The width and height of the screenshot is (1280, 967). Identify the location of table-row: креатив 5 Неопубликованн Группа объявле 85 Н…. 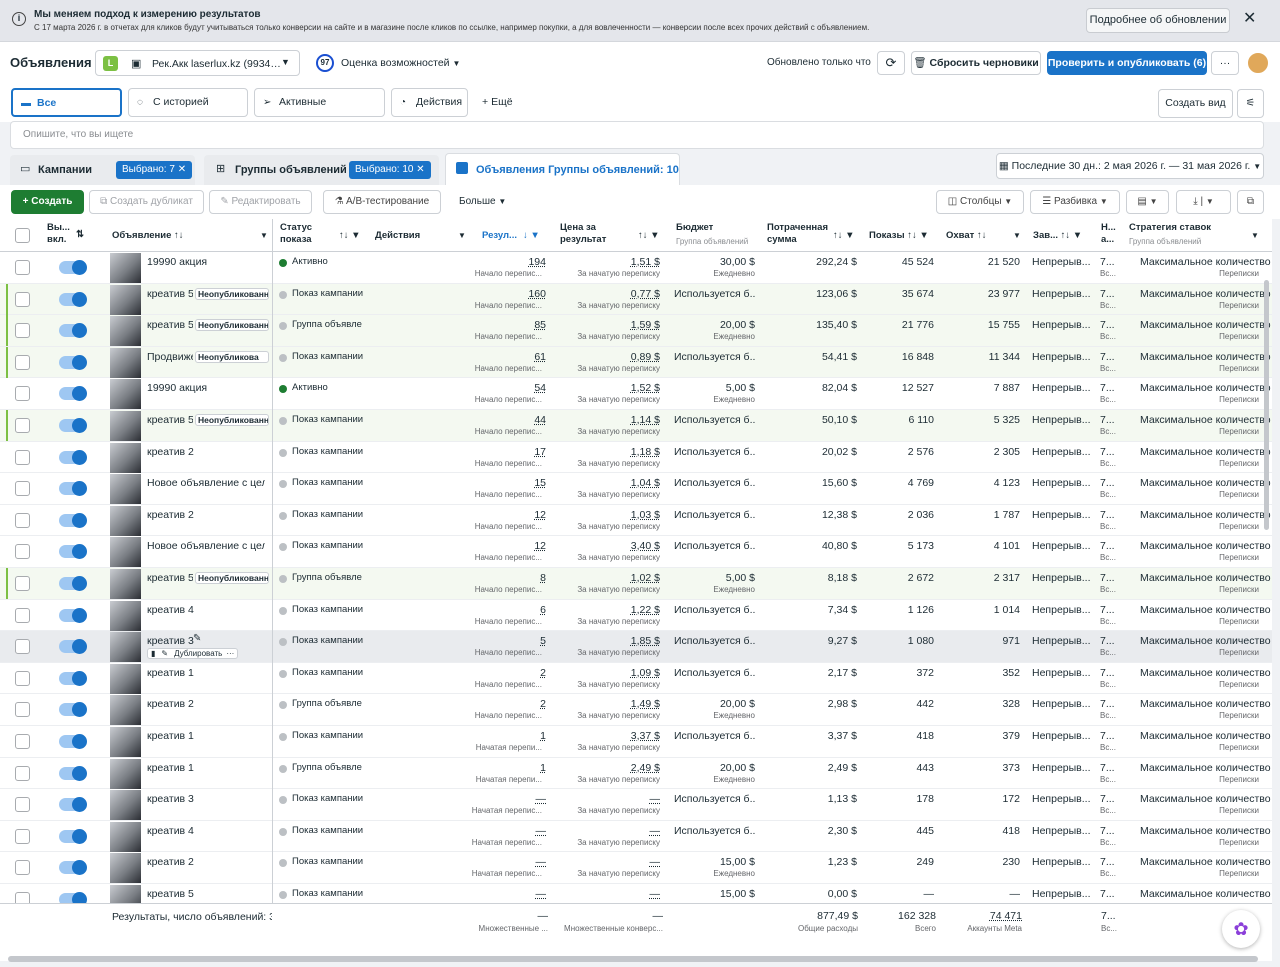
(636, 331).